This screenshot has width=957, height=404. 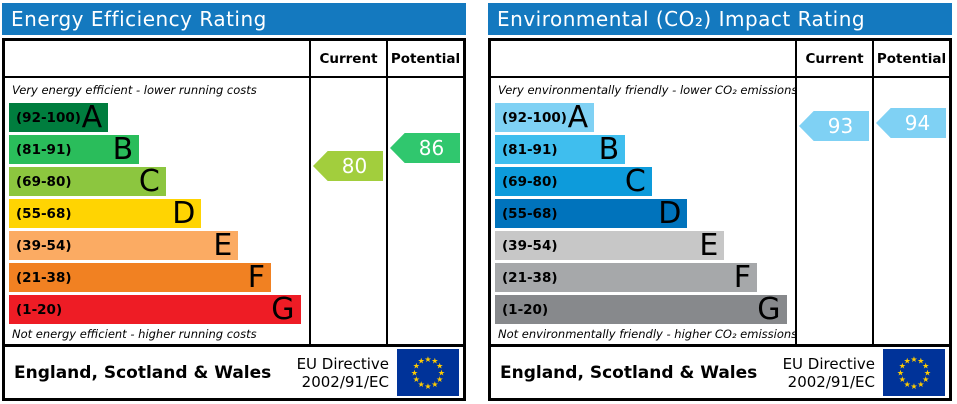 What do you see at coordinates (431, 148) in the screenshot?
I see `energy-potential-value: 86` at bounding box center [431, 148].